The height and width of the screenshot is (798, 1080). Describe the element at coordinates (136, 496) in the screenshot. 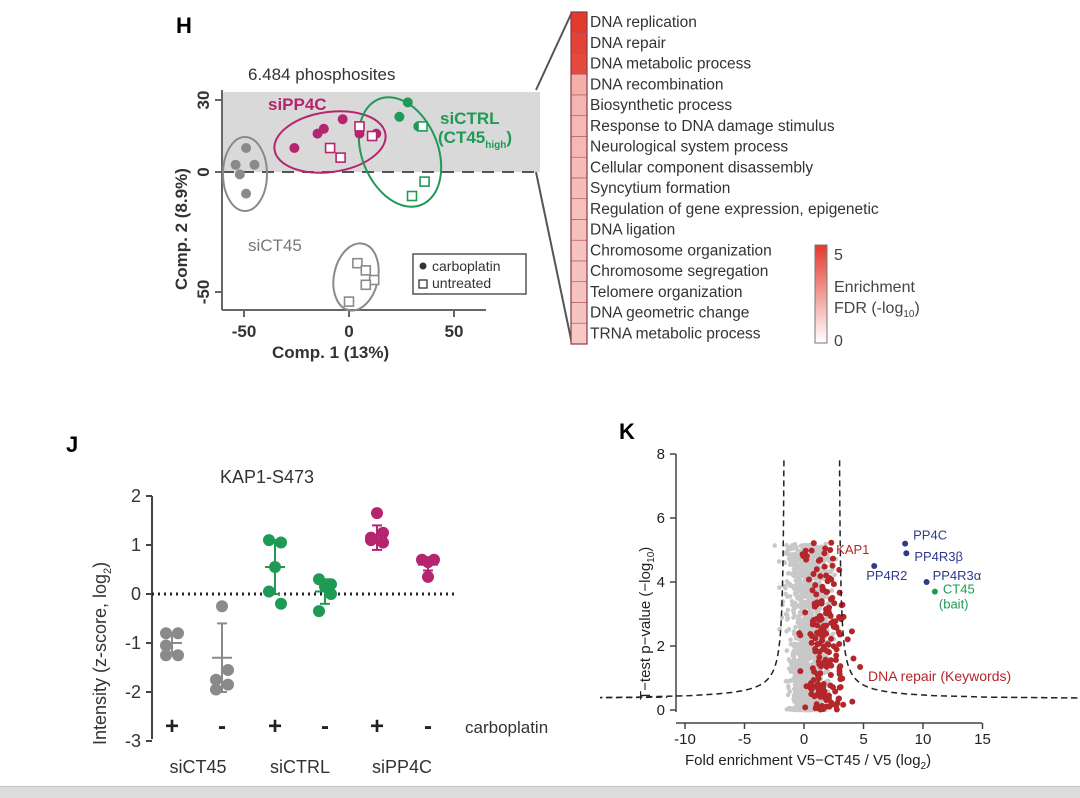

I see `kap1-y-tick-label: 2` at that location.